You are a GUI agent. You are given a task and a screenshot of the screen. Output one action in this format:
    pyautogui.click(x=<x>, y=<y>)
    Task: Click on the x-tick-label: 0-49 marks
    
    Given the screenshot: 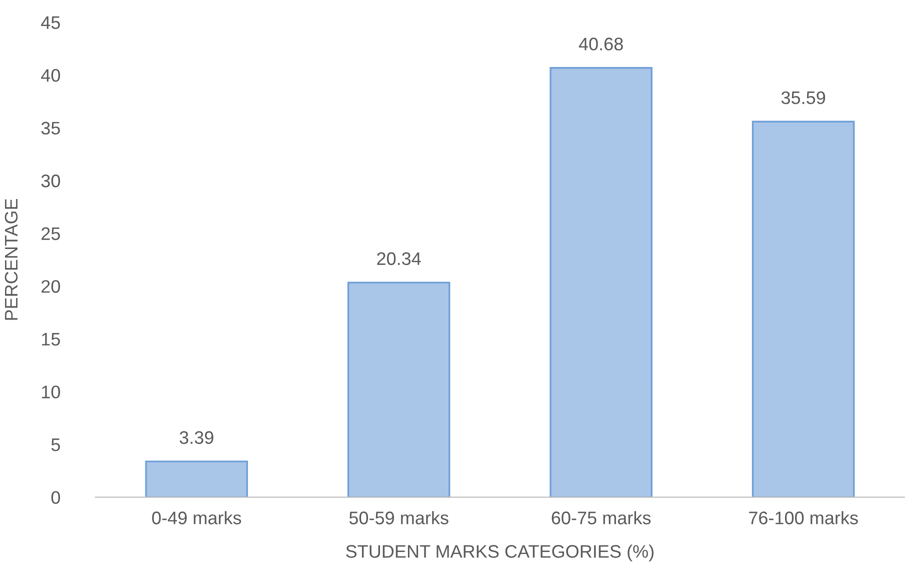 What is the action you would take?
    pyautogui.click(x=197, y=517)
    